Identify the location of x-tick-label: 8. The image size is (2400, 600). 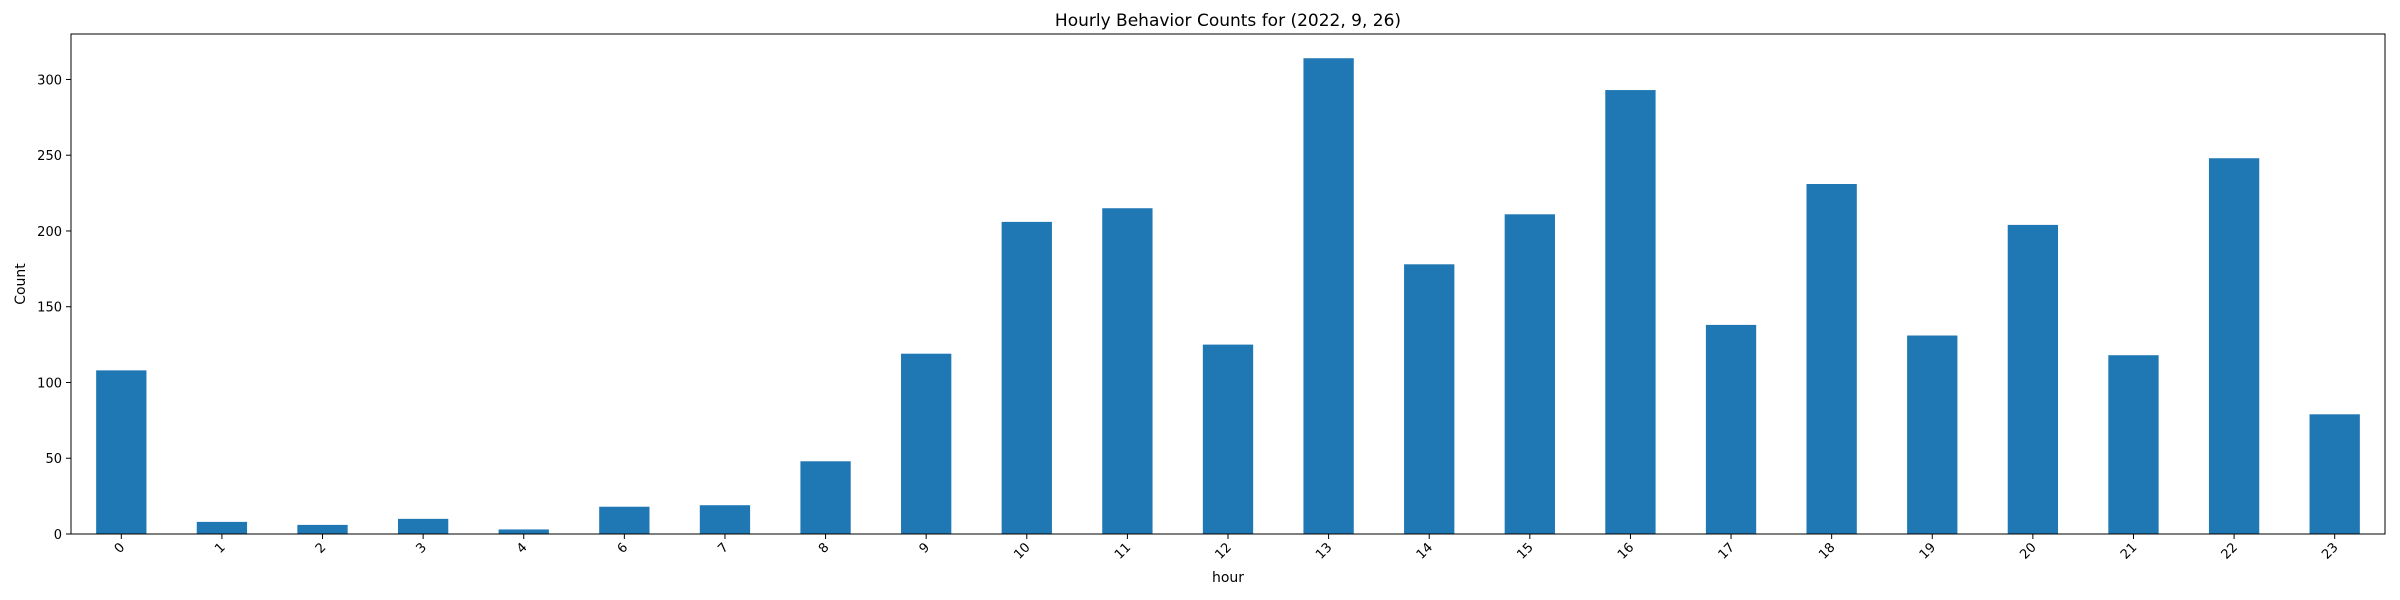
(824, 548).